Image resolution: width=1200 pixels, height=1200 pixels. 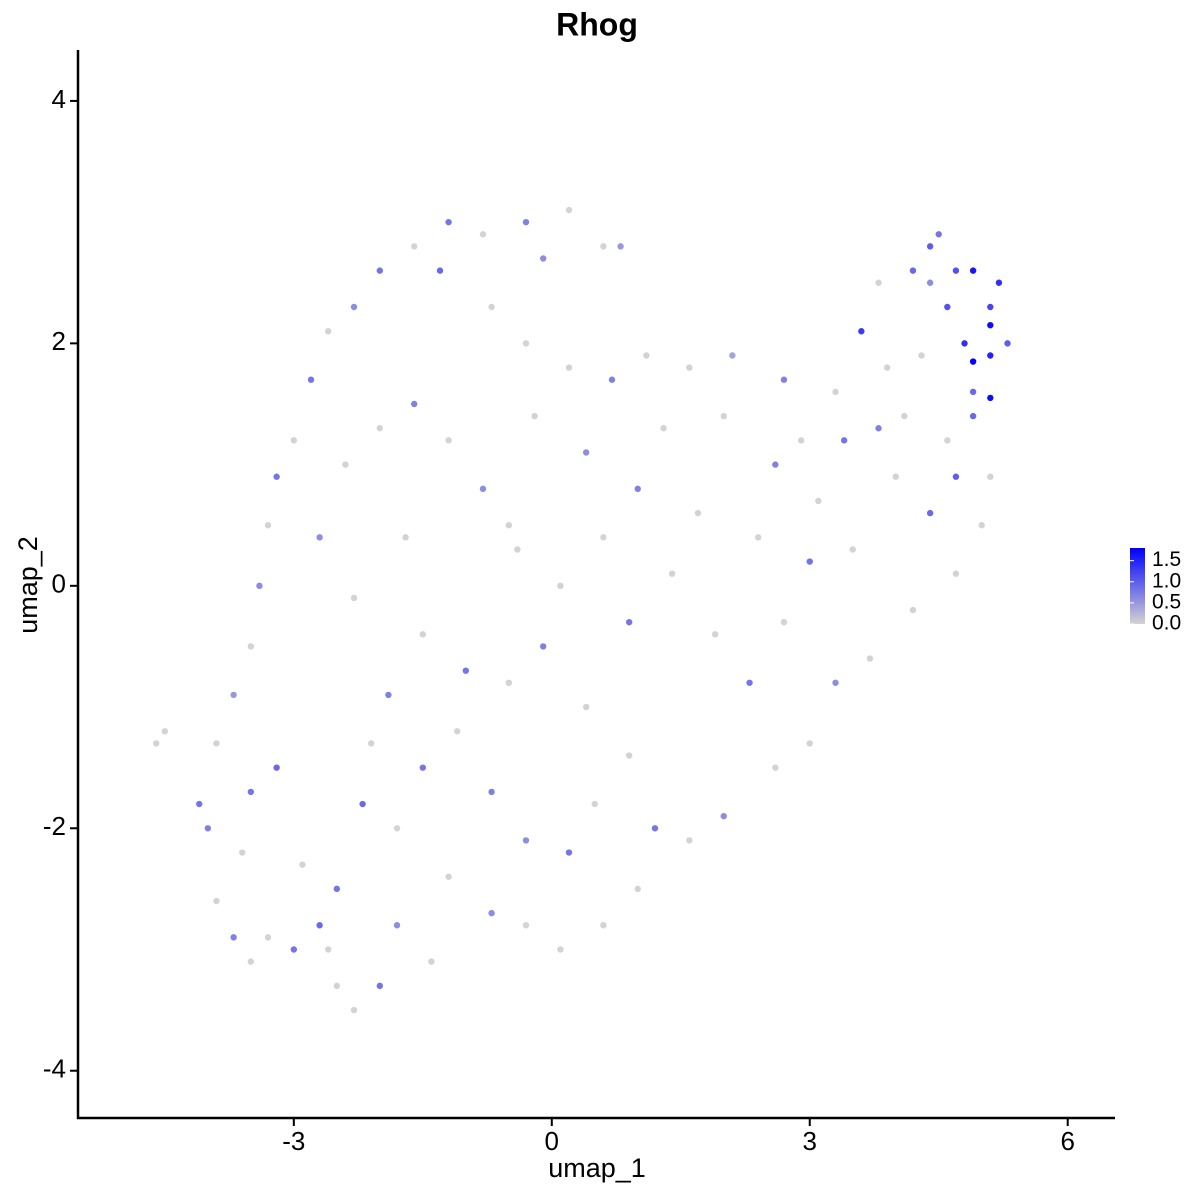 What do you see at coordinates (597, 1168) in the screenshot?
I see `x-axis-label: umap_1` at bounding box center [597, 1168].